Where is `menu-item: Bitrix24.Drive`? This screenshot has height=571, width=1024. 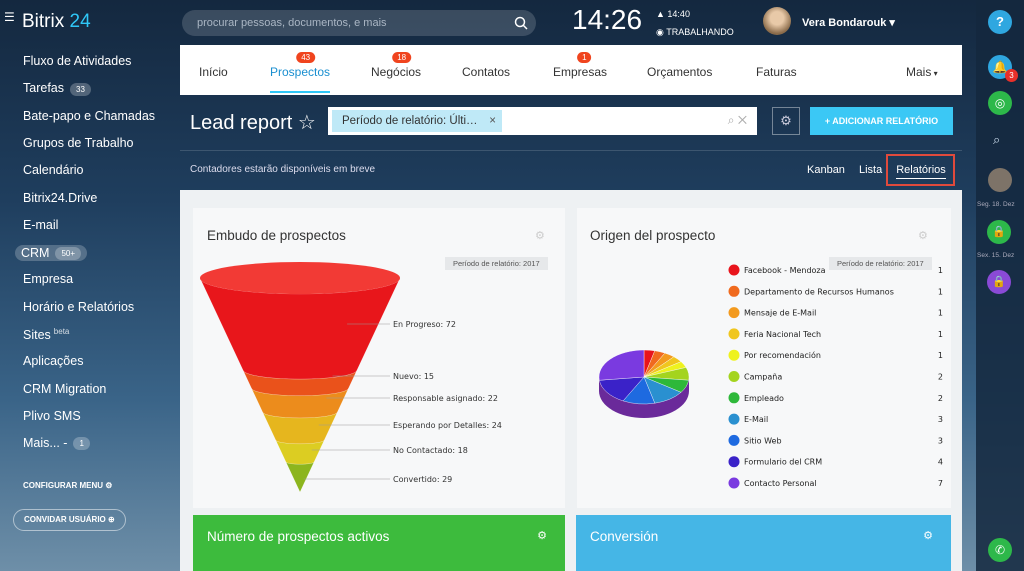
menu-item: Bitrix24.Drive is located at coordinates (60, 198).